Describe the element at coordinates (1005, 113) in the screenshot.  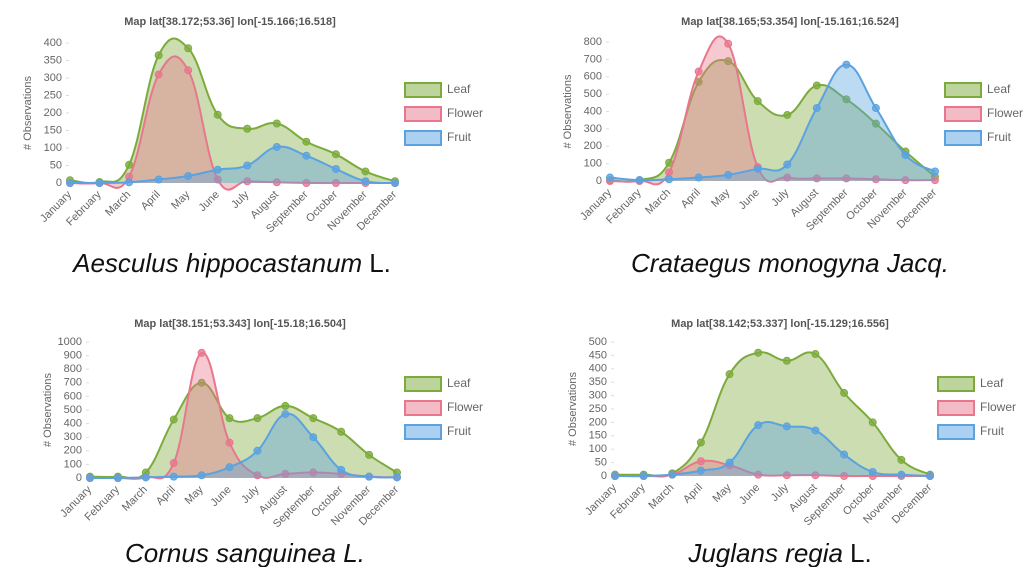
I see `legend-label: Flower` at that location.